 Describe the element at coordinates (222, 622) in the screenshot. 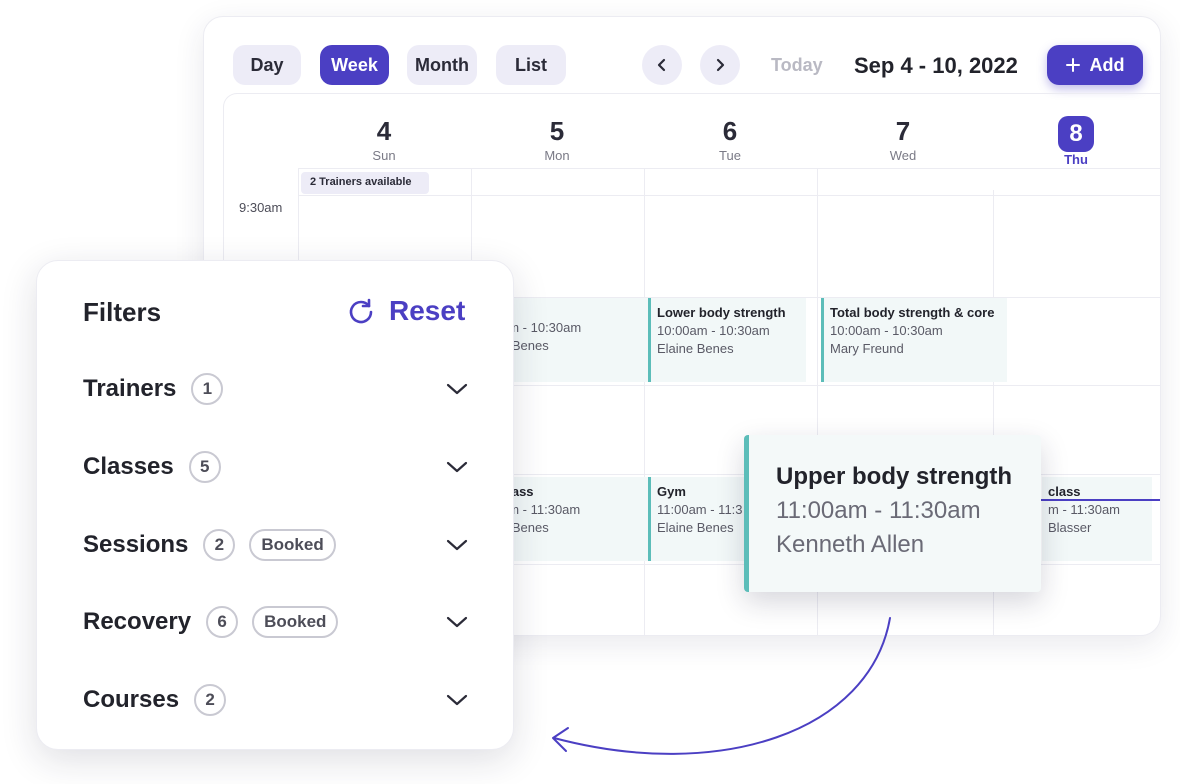

I see `filter-count-badge: 6` at that location.